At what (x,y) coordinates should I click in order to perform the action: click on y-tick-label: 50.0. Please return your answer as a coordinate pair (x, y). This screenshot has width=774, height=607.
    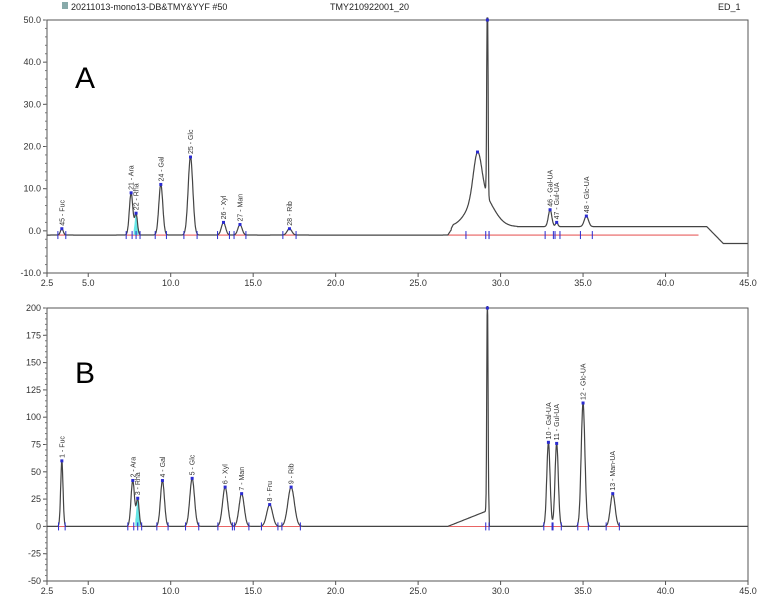
    Looking at the image, I should click on (32, 20).